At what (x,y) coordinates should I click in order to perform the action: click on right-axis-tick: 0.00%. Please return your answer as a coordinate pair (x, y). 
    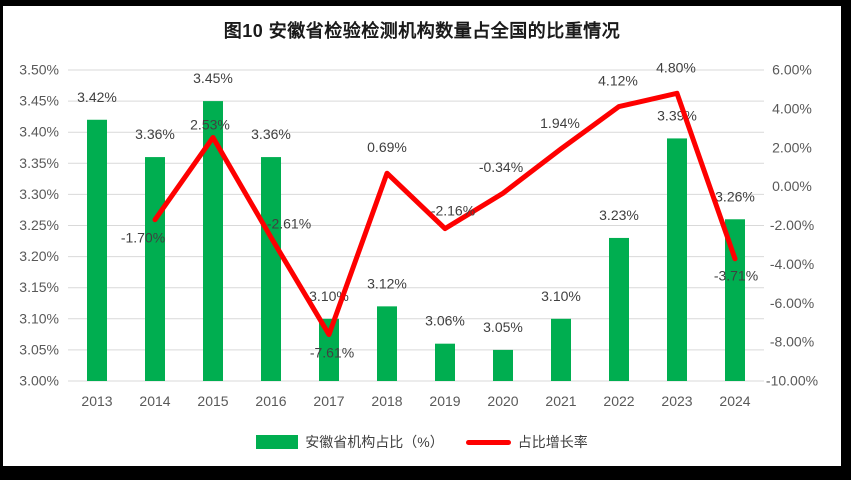
    Looking at the image, I should click on (792, 186).